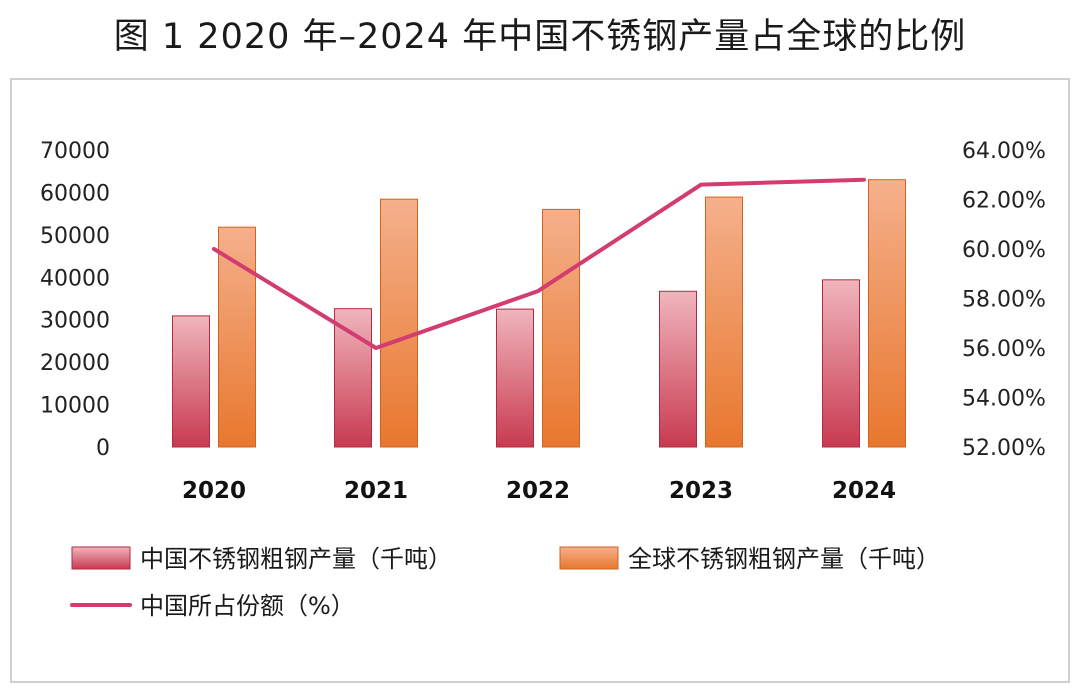 Image resolution: width=1080 pixels, height=695 pixels. What do you see at coordinates (75, 300) in the screenshot?
I see `y-axis-left: 0 10000 20000 30000 40000 50000 60000 70000` at bounding box center [75, 300].